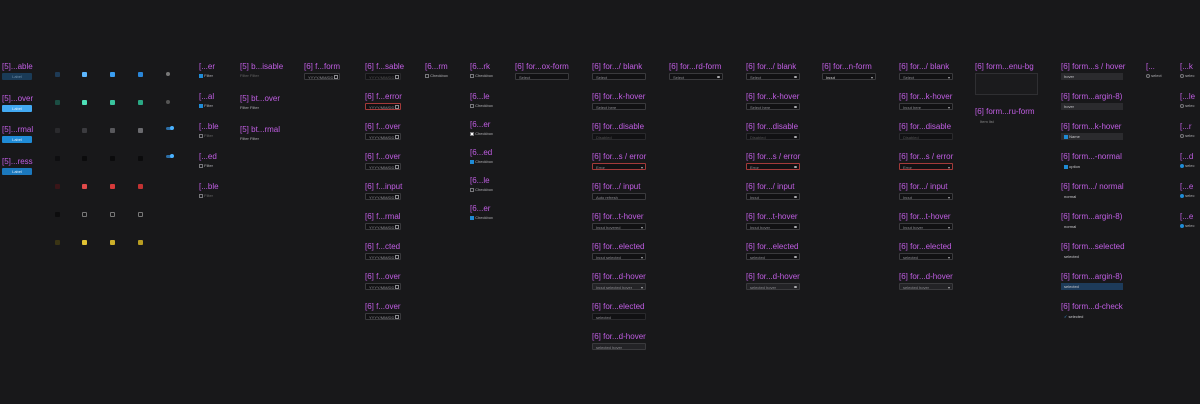 The height and width of the screenshot is (404, 1200). What do you see at coordinates (619, 316) in the screenshot?
I see `select-field: selected` at bounding box center [619, 316].